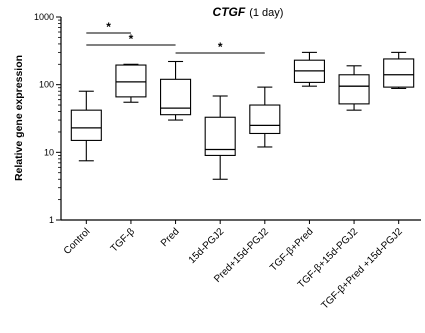 Image resolution: width=425 pixels, height=333 pixels. What do you see at coordinates (207, 246) in the screenshot?
I see `category-label: 15d-PGJ2` at bounding box center [207, 246].